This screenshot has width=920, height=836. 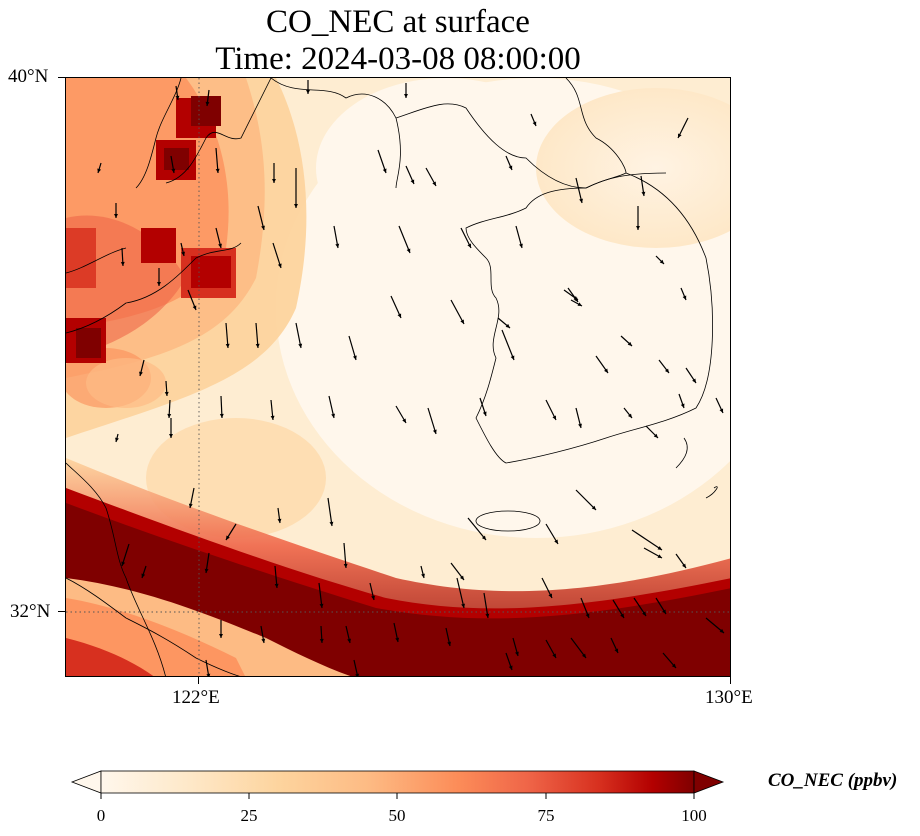 What do you see at coordinates (101, 815) in the screenshot?
I see `colorbar-tick-0: 0` at bounding box center [101, 815].